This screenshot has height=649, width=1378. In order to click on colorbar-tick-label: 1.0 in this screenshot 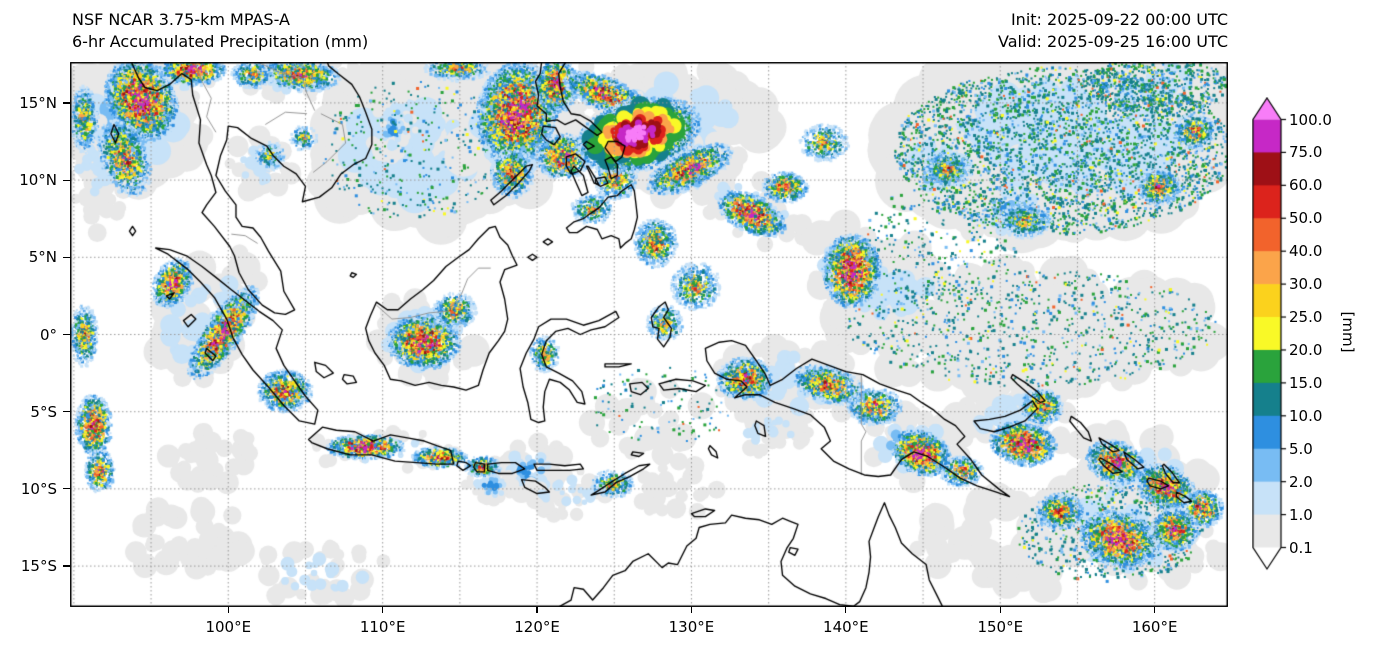, I will do `click(1301, 514)`.